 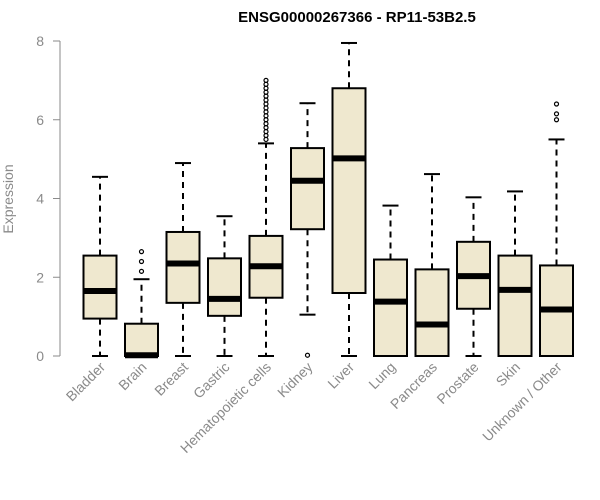 I want to click on box-skin, so click(x=515, y=273).